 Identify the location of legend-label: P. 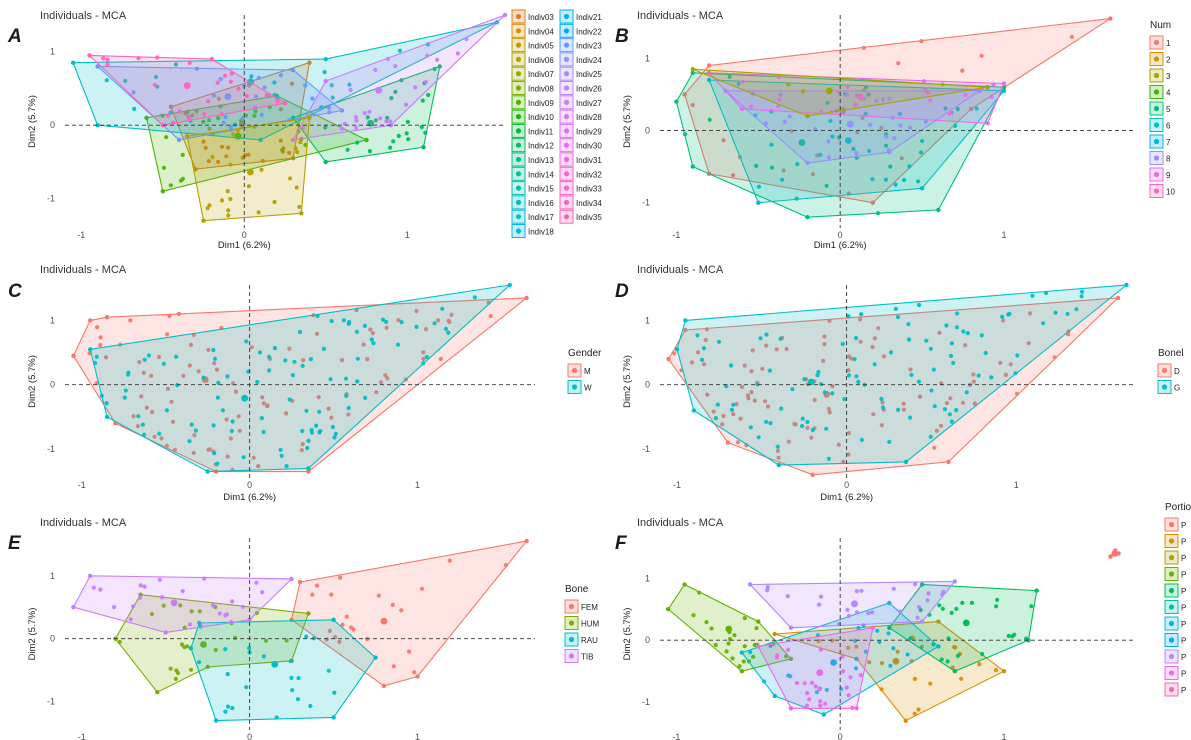
(1183, 690).